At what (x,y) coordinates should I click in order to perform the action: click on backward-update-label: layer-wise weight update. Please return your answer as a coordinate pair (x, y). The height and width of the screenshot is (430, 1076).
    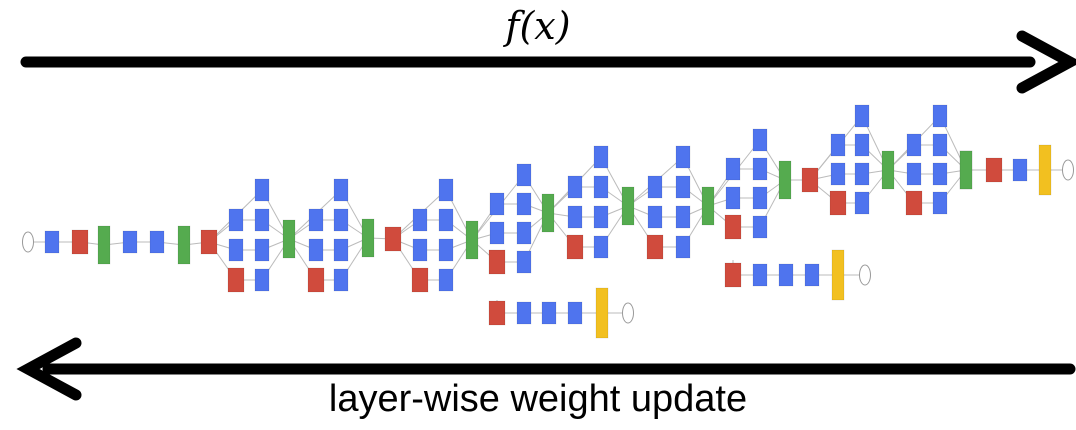
    Looking at the image, I should click on (538, 399).